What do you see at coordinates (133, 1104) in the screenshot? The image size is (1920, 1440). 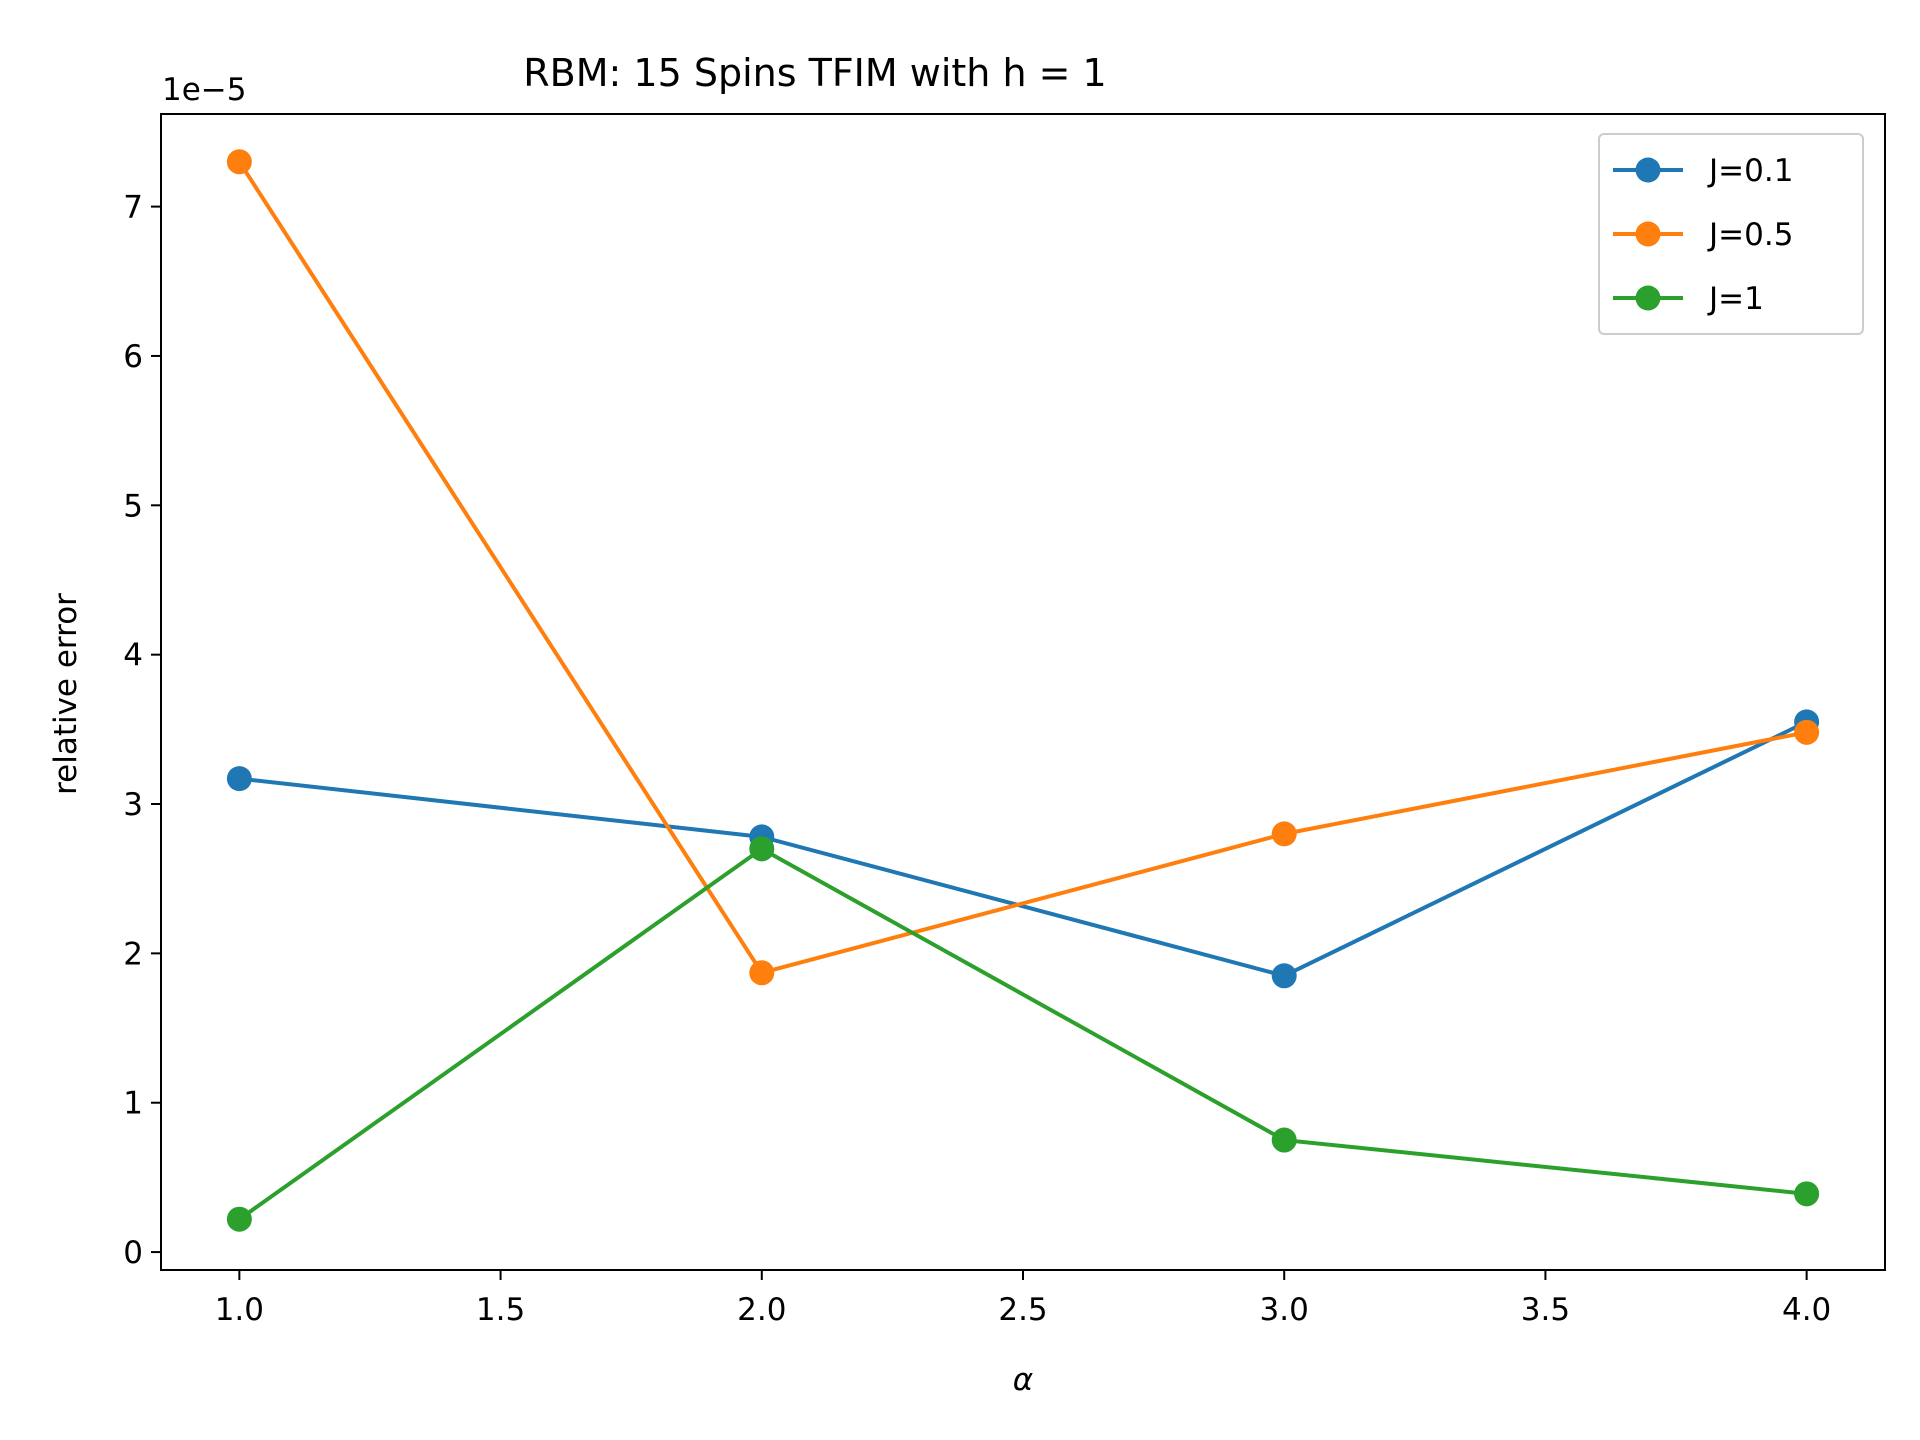 I see `y-tick-label: 1` at bounding box center [133, 1104].